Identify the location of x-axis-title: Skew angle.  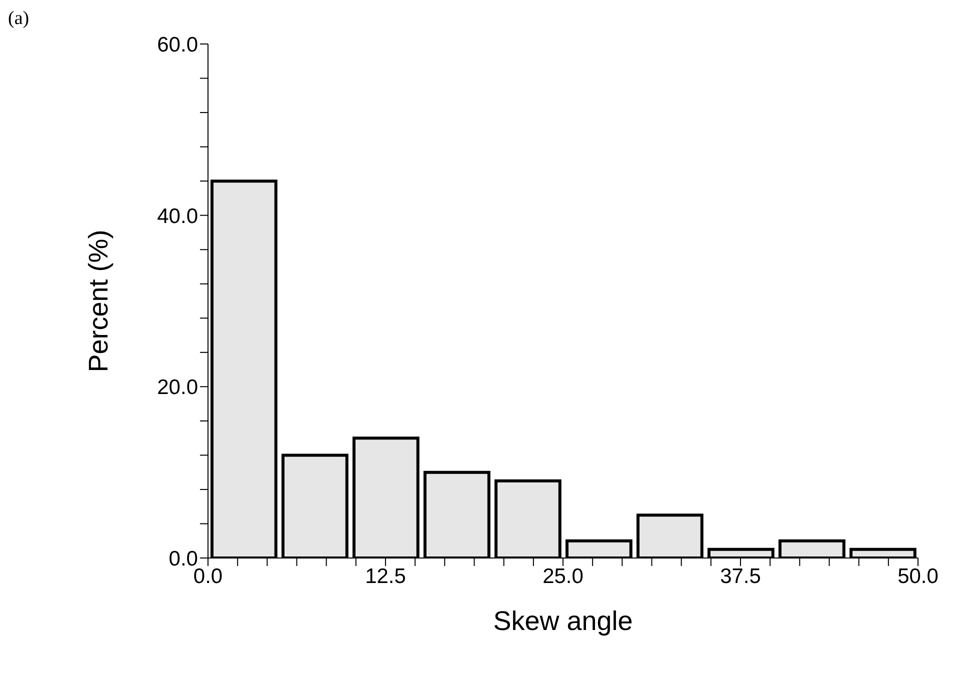
(563, 621).